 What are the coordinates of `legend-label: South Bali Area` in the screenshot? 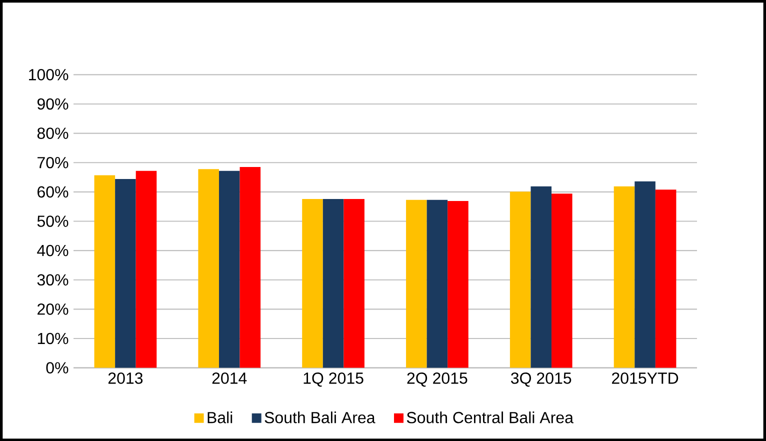 It's located at (320, 417).